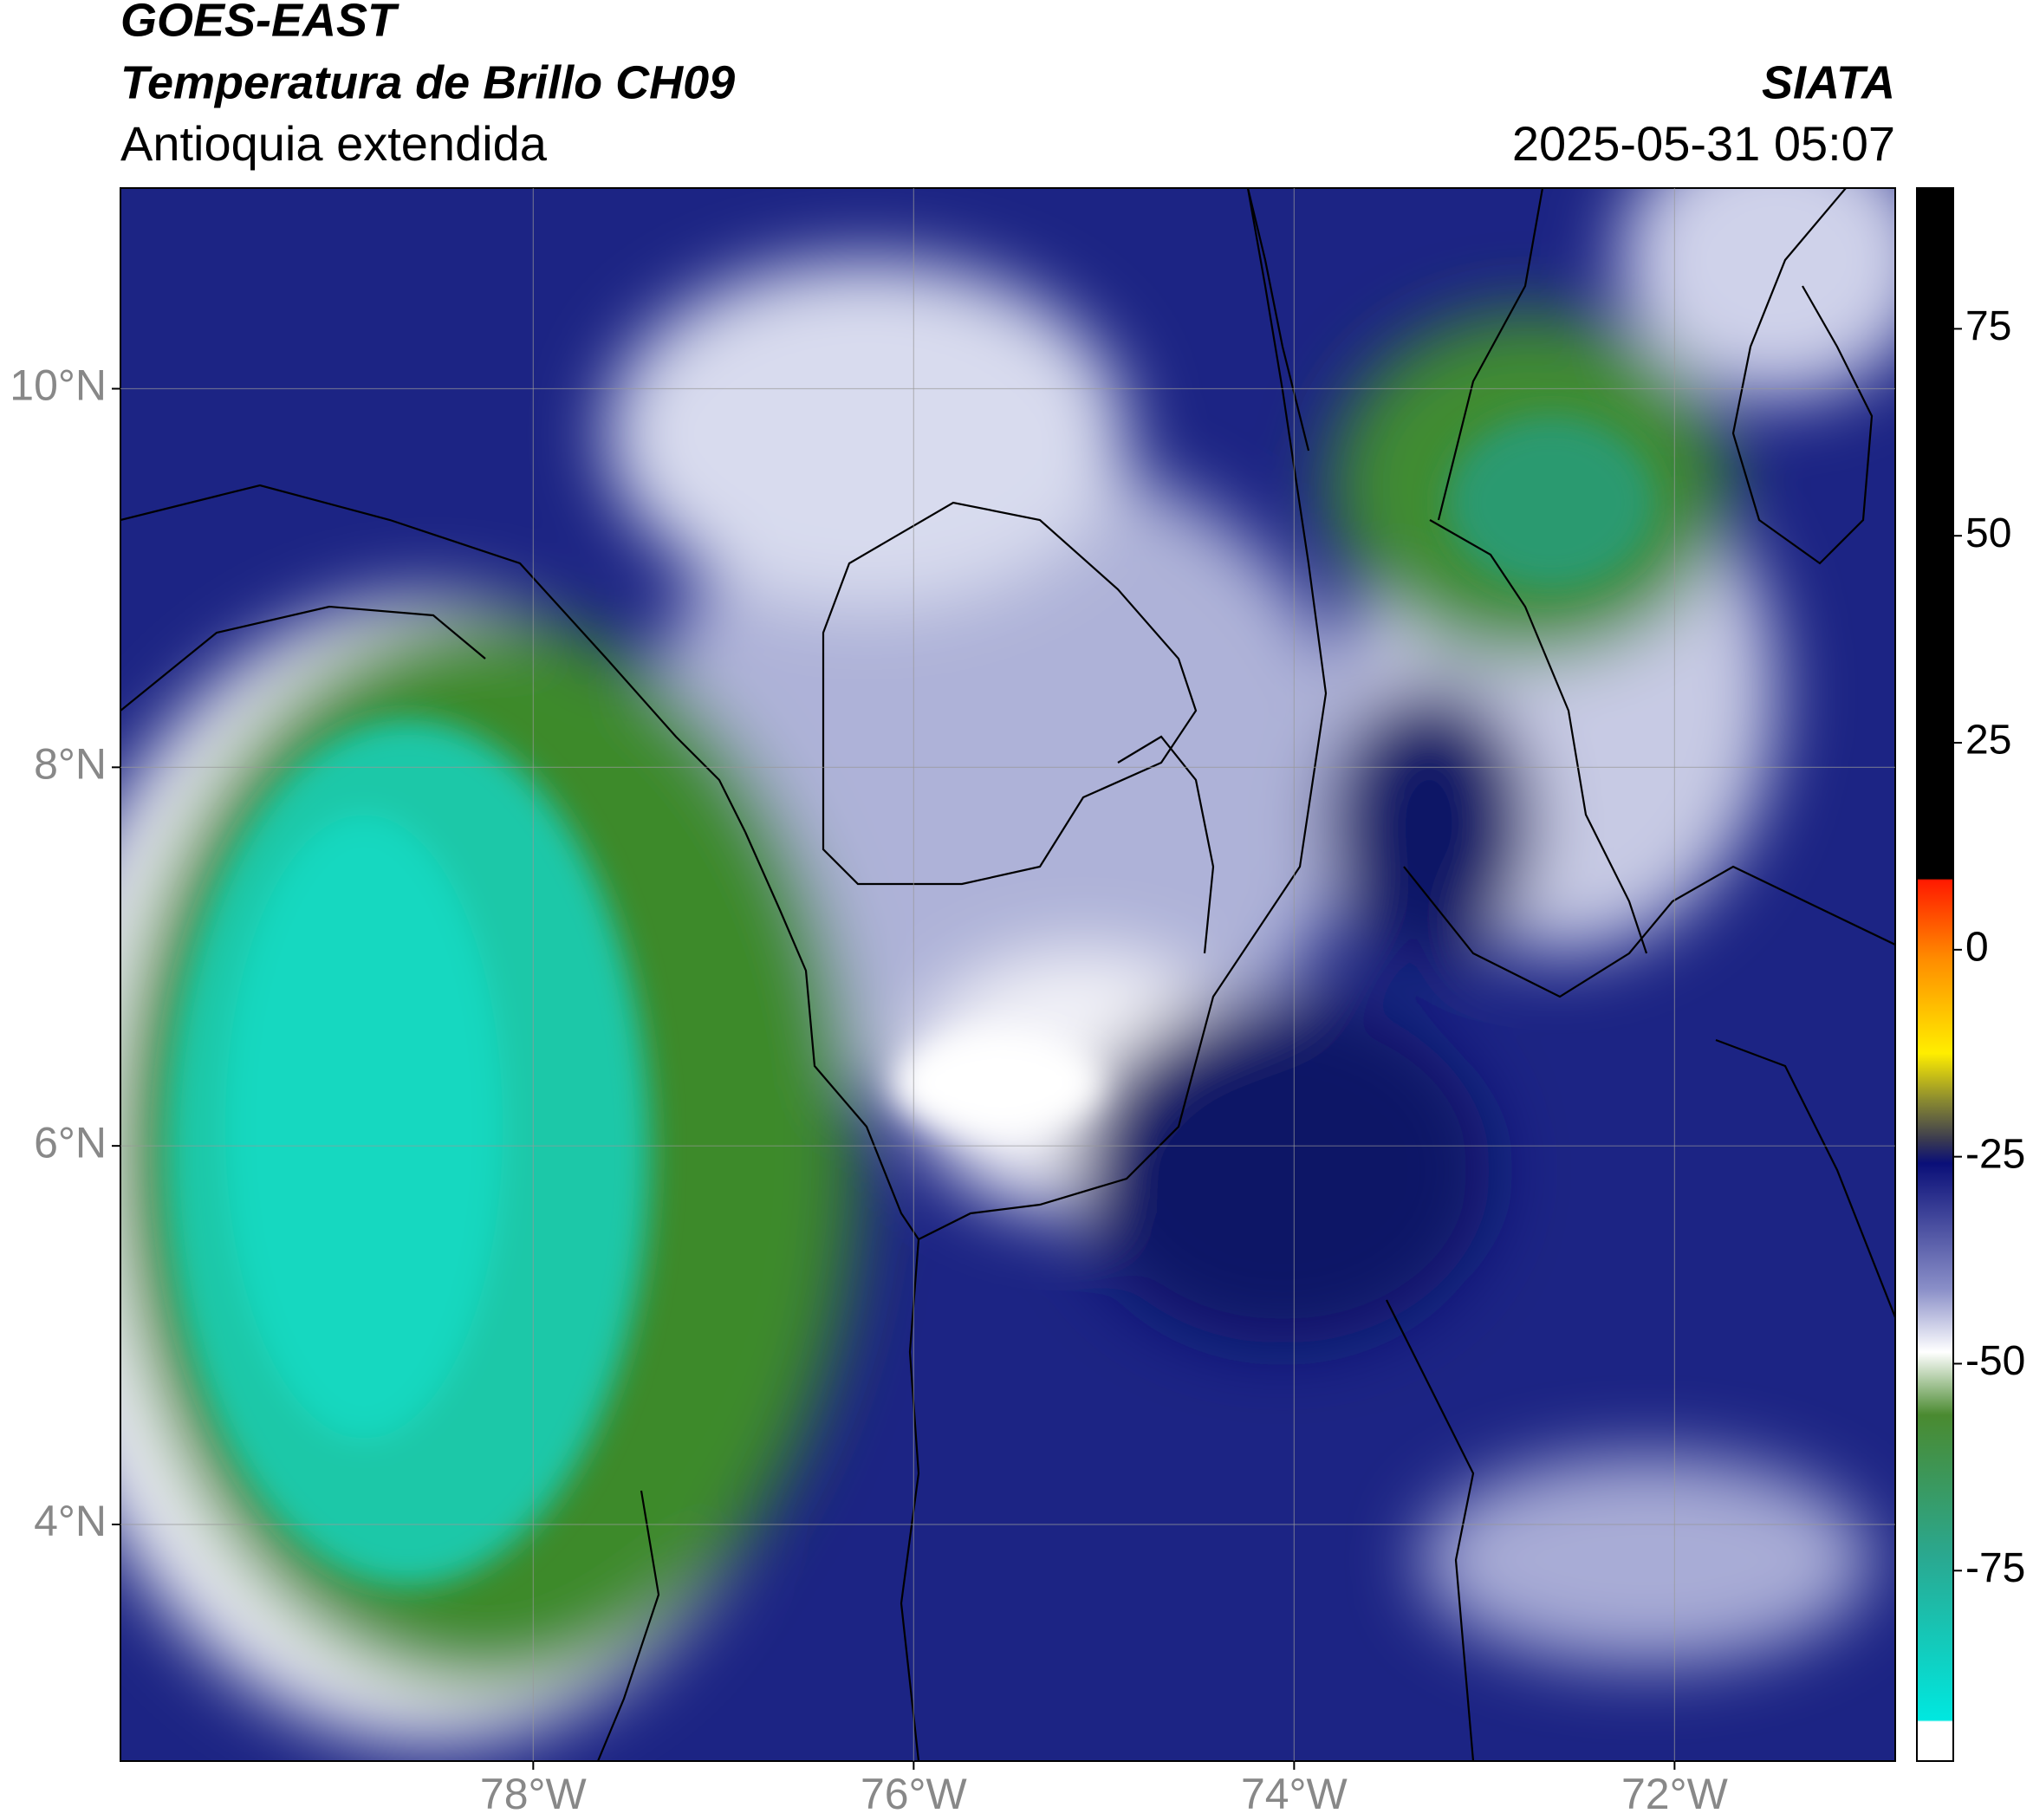 This screenshot has height=1820, width=2033. I want to click on lat-tick-label: 4°N, so click(70, 1521).